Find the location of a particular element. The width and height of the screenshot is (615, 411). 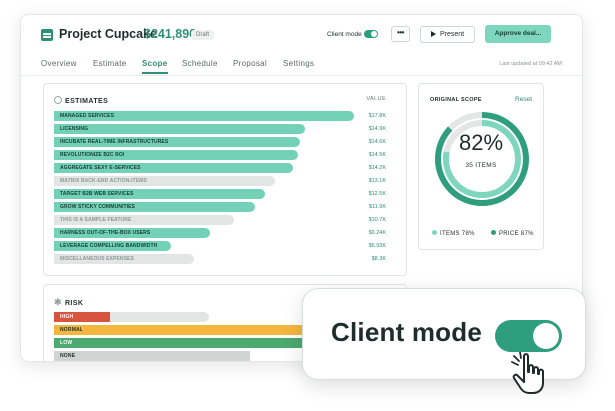

tab-settings: Settings is located at coordinates (299, 63).